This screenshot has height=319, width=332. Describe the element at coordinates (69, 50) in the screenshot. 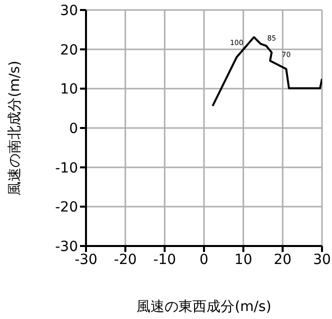

I see `y-tick-label: 20` at that location.